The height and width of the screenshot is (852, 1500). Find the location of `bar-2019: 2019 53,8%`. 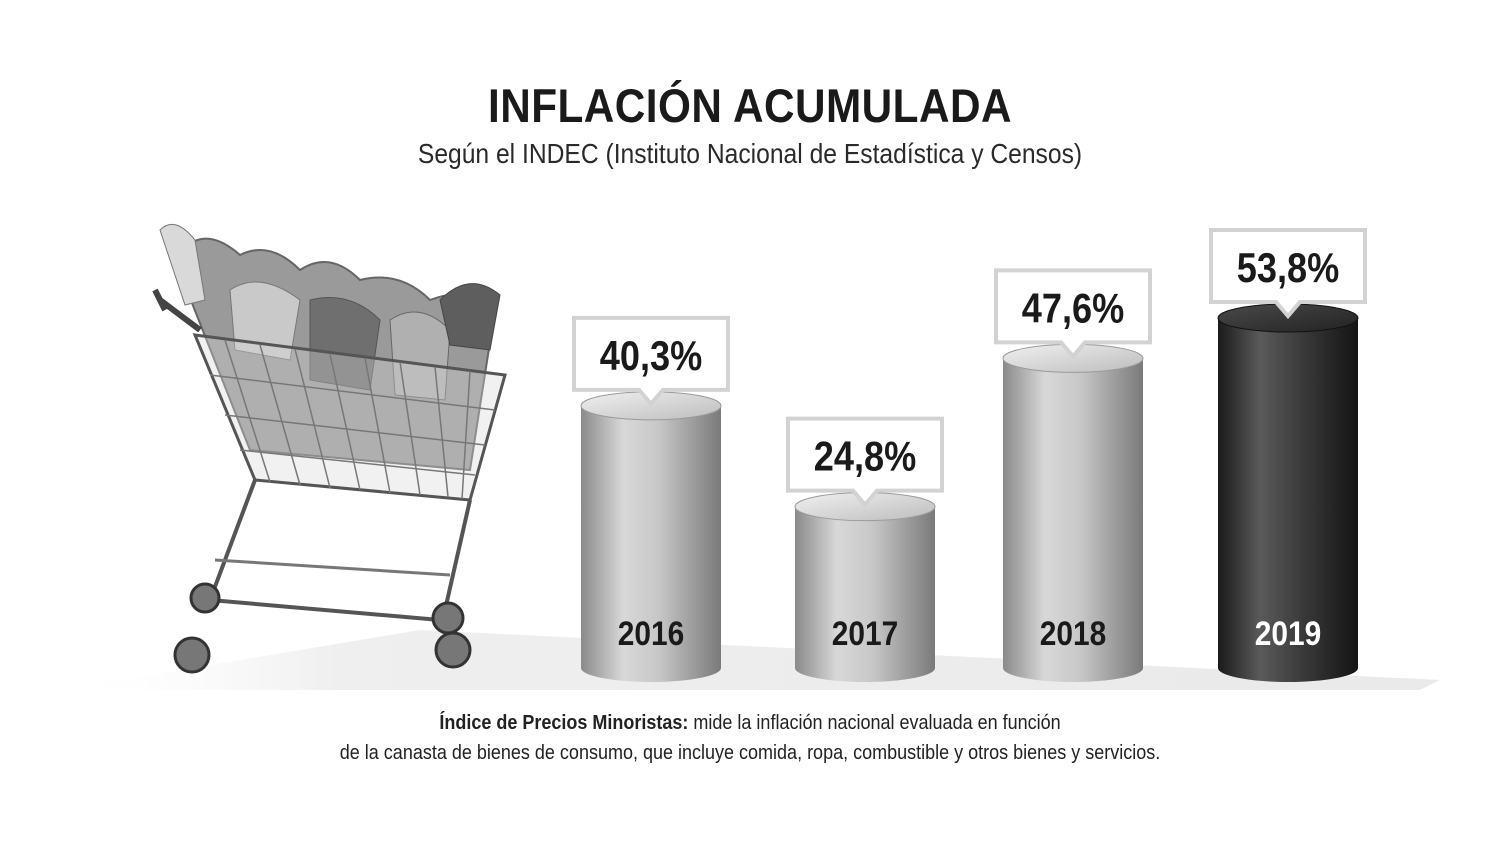

bar-2019: 2019 53,8% is located at coordinates (1288, 455).